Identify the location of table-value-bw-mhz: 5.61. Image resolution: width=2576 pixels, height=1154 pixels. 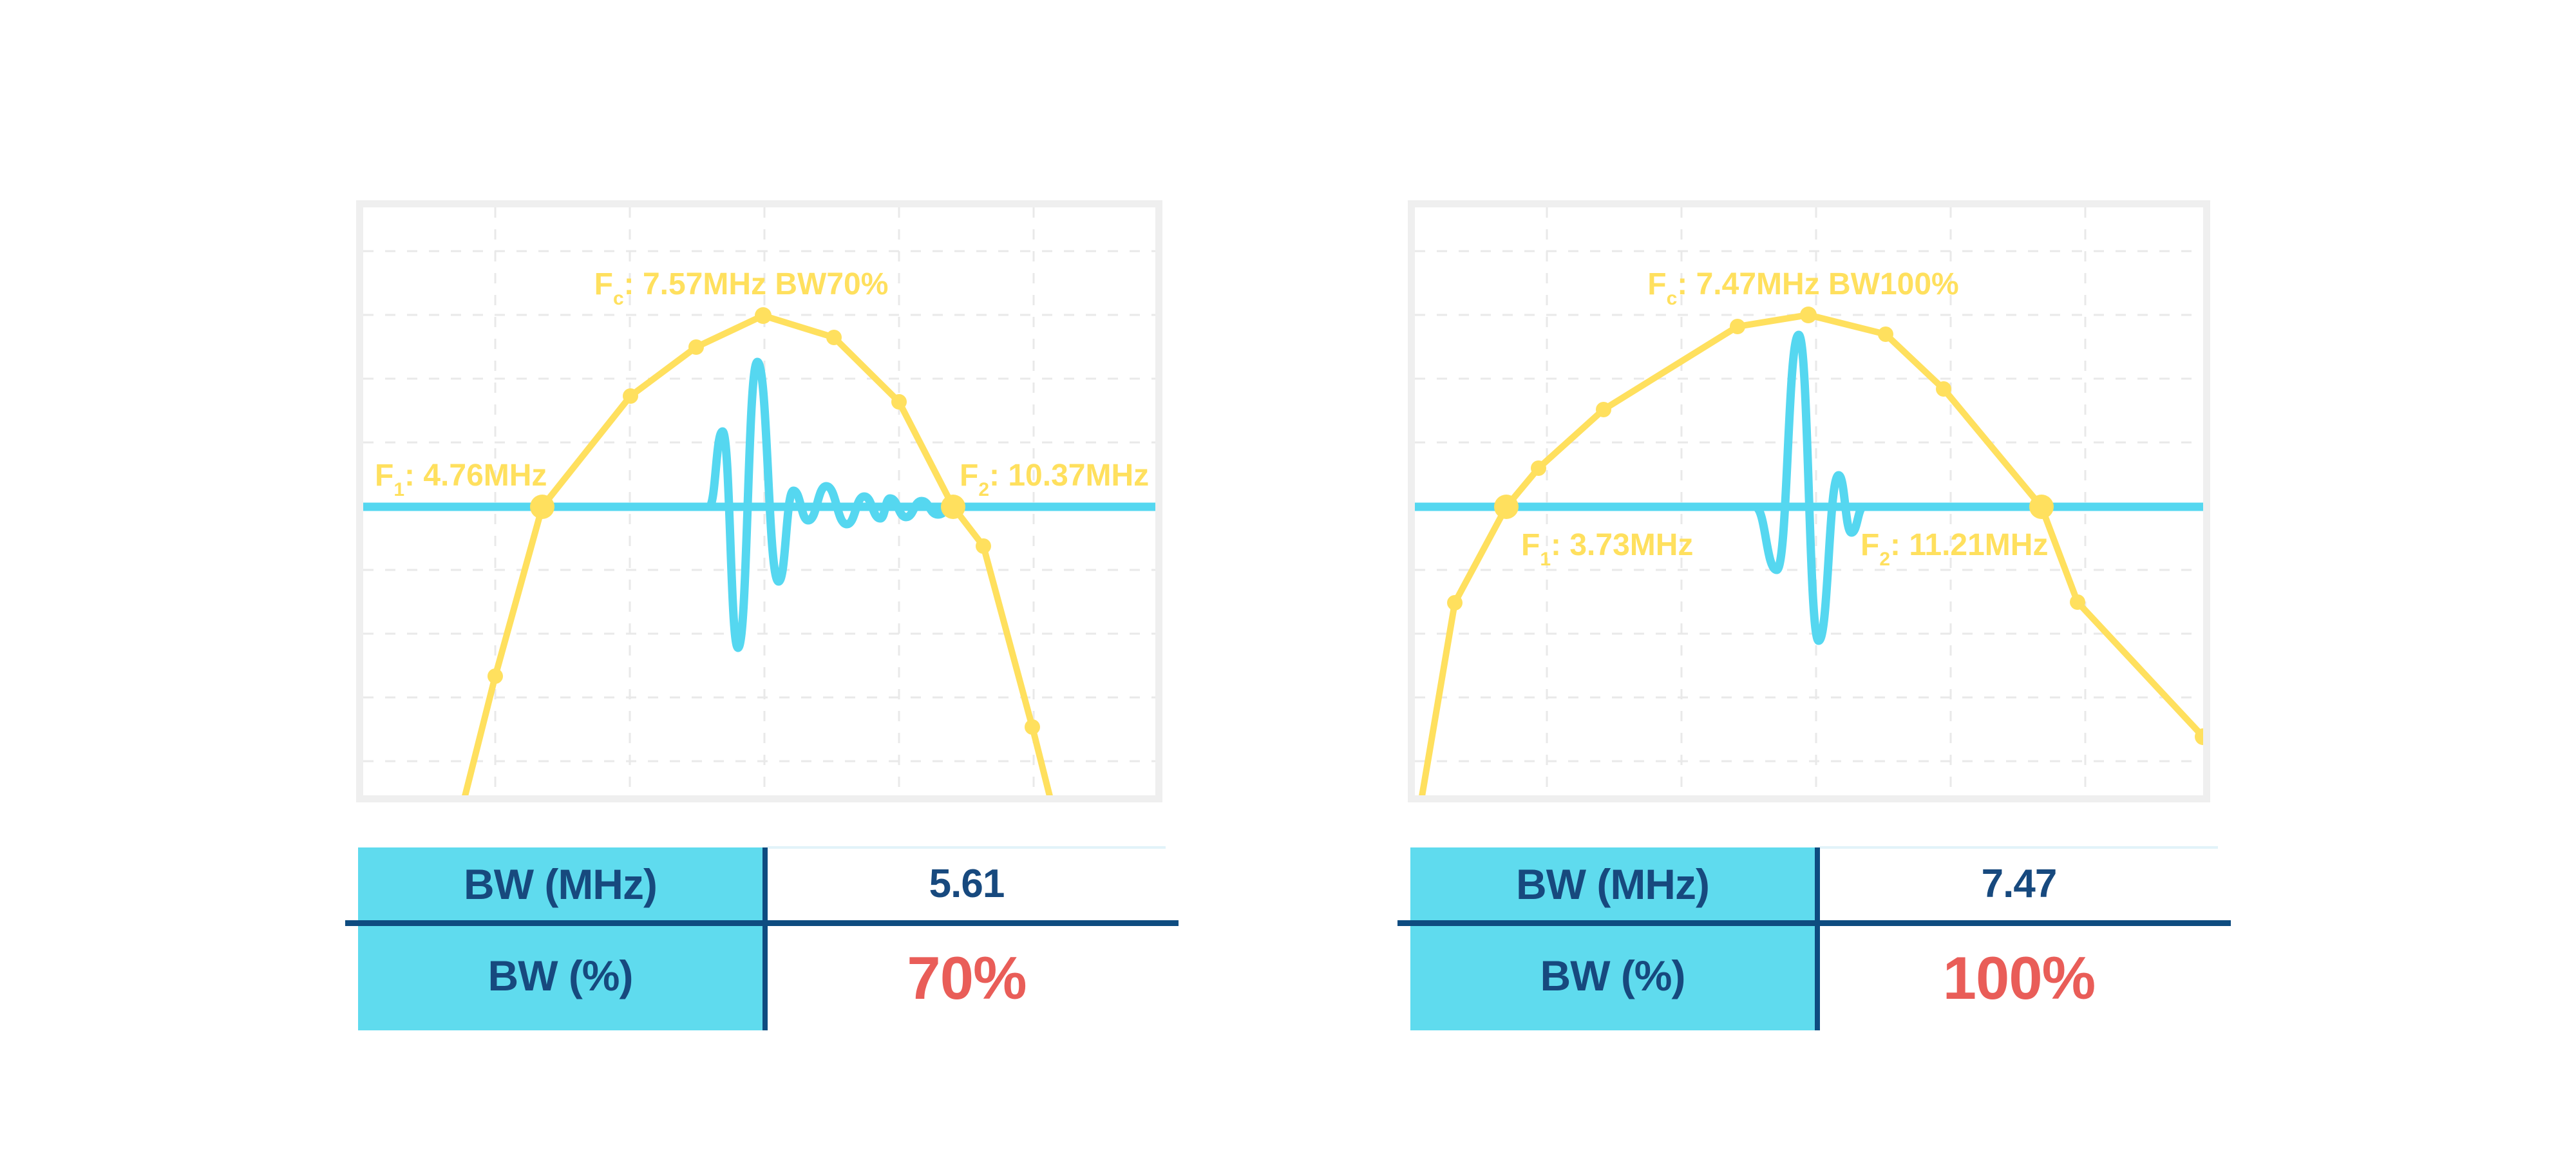
(967, 884).